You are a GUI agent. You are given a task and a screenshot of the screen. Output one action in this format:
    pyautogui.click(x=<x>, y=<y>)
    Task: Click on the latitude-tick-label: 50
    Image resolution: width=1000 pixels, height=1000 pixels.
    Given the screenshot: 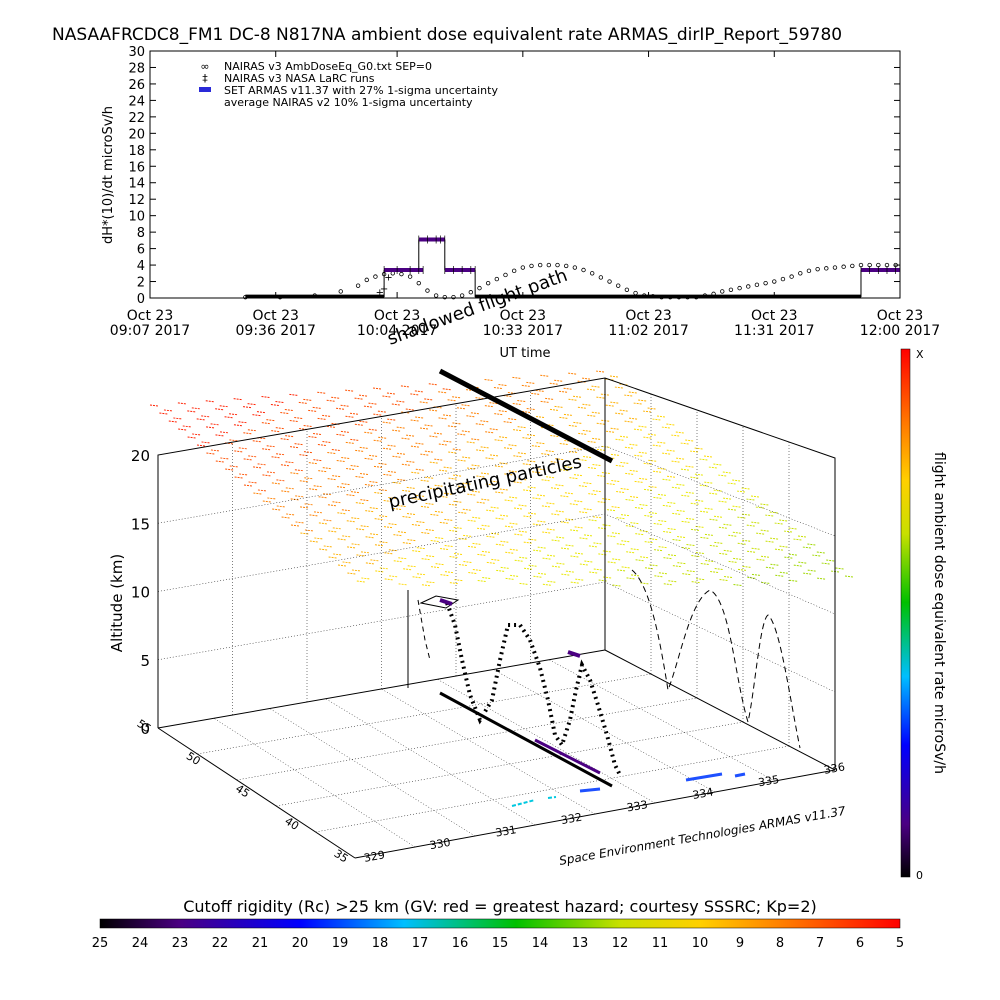 What is the action you would take?
    pyautogui.click(x=193, y=758)
    